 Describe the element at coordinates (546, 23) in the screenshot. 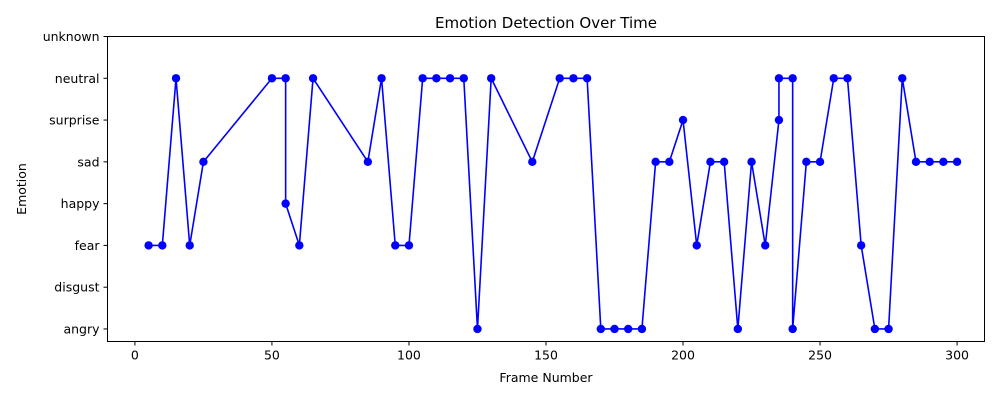

I see `chart-title: Emotion Detection Over Time` at that location.